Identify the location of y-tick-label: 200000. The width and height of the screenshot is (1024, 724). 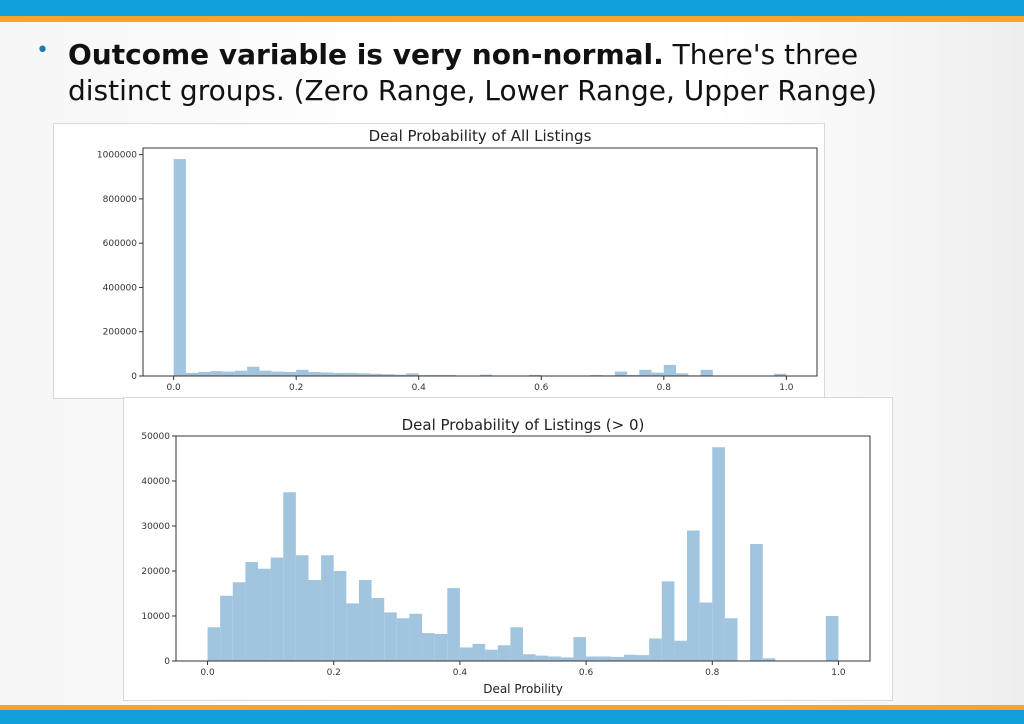
(120, 333).